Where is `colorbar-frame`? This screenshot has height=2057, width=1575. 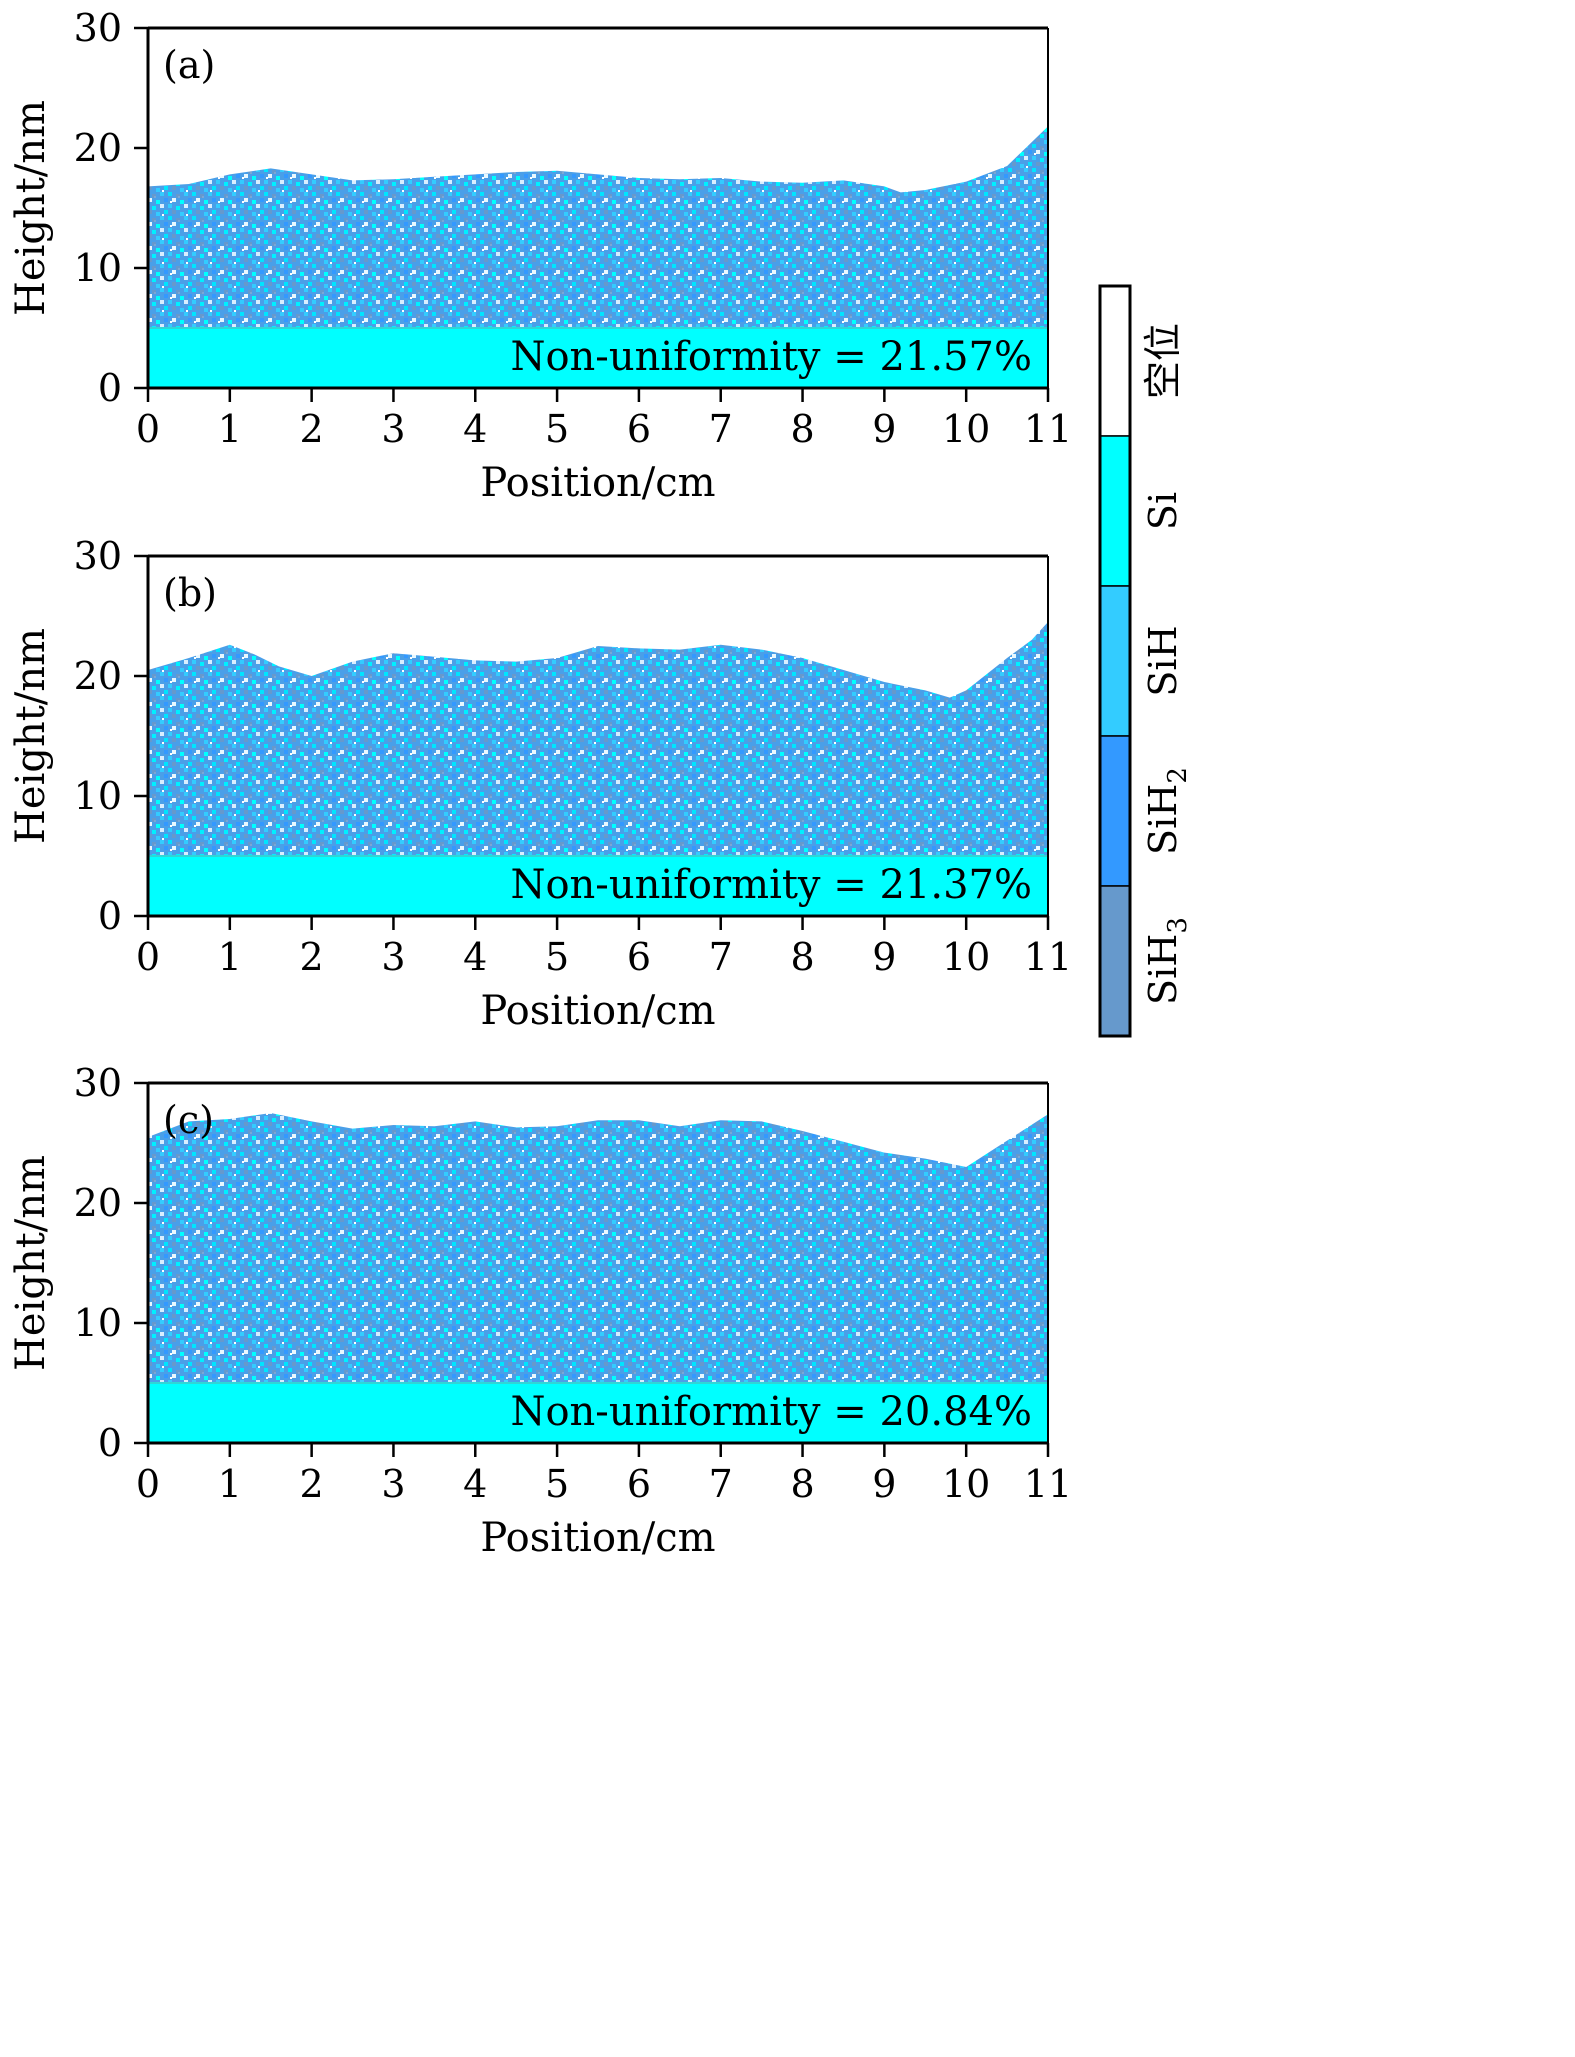
colorbar-frame is located at coordinates (1115, 661).